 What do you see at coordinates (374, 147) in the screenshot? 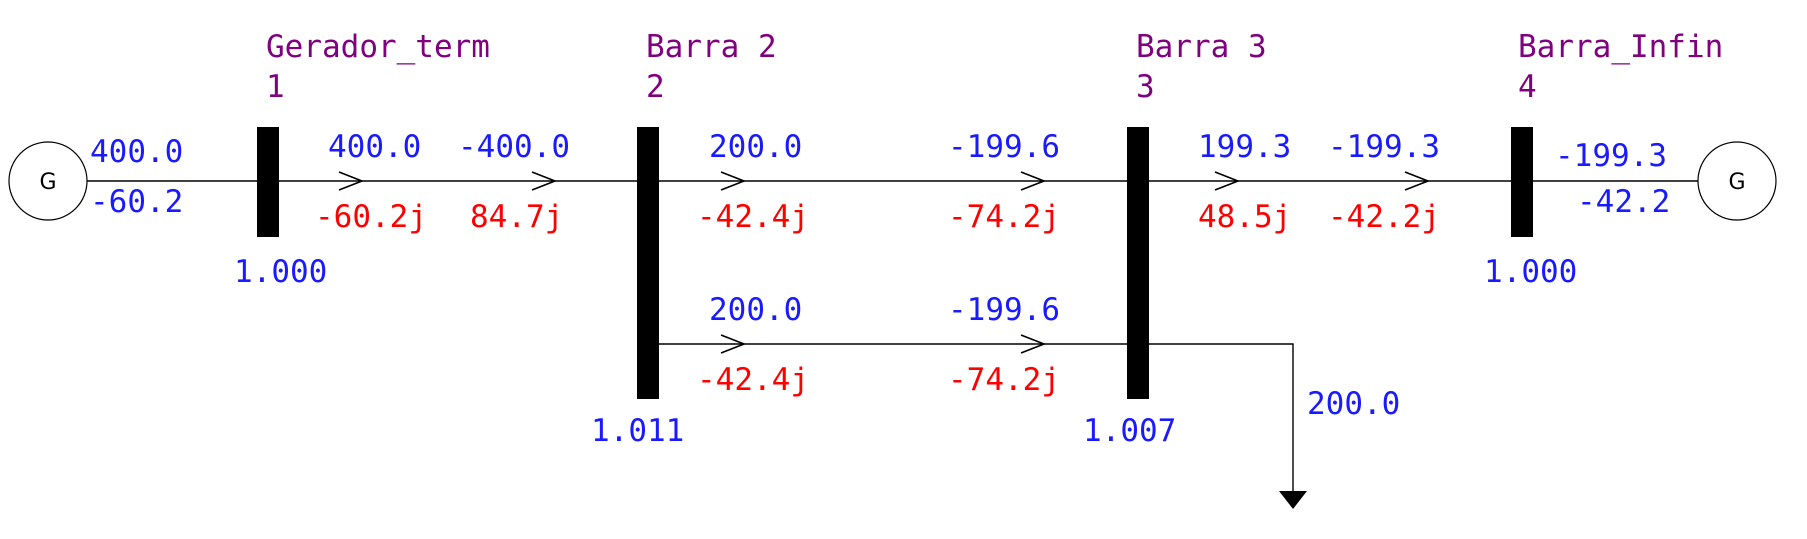
I see `branch-1-2-from-p: 400.0` at bounding box center [374, 147].